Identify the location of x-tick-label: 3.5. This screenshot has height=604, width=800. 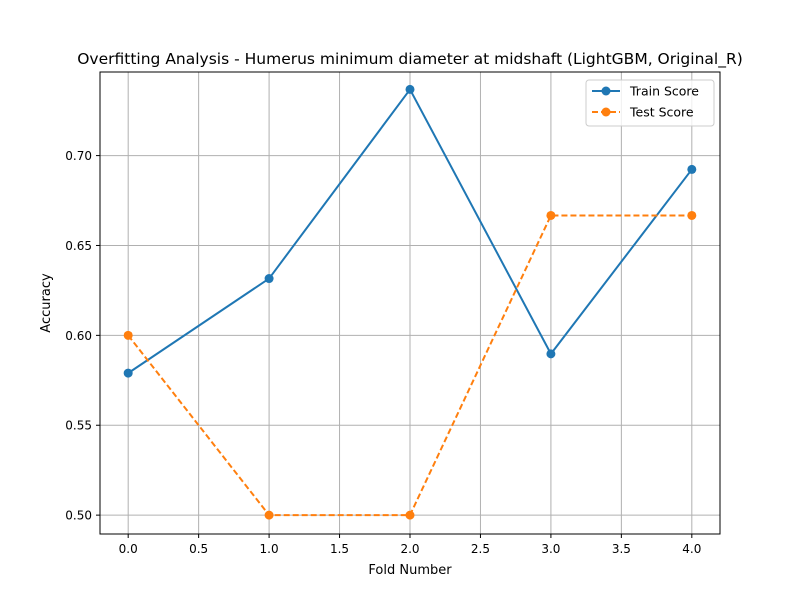
(621, 549).